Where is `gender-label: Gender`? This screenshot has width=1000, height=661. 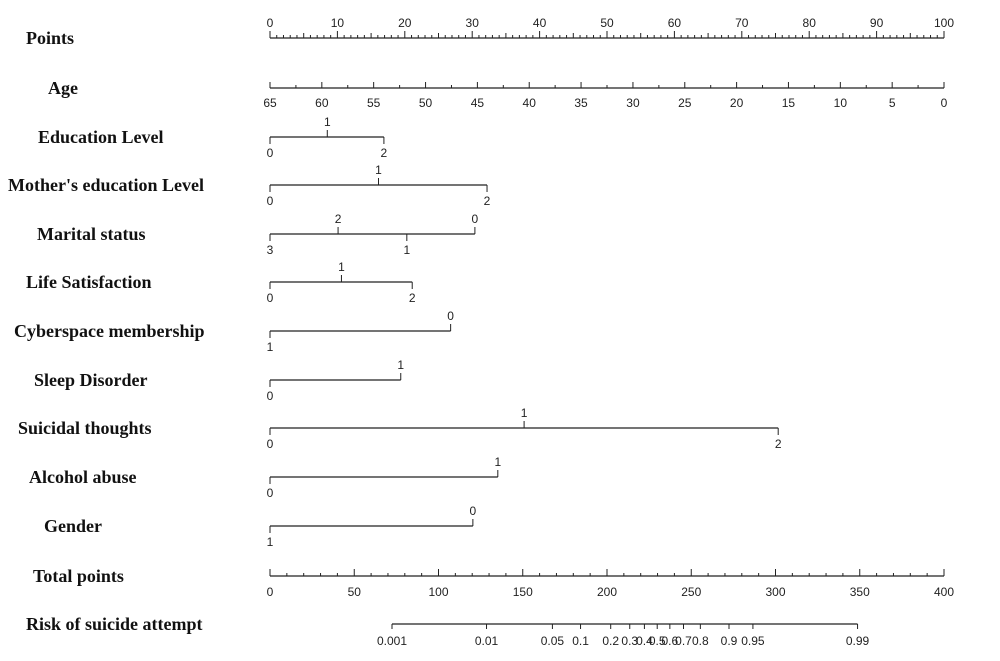
gender-label: Gender is located at coordinates (73, 526).